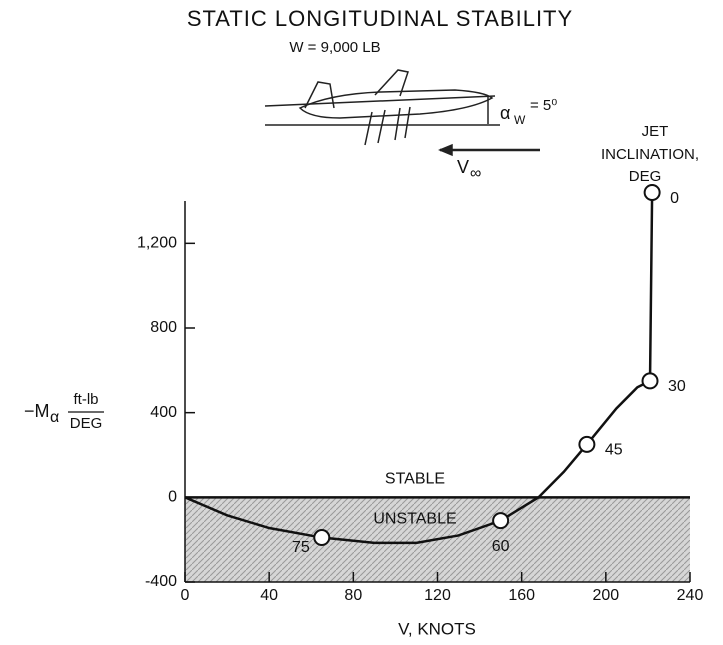  I want to click on y-label-symbol: −M, so click(37, 411).